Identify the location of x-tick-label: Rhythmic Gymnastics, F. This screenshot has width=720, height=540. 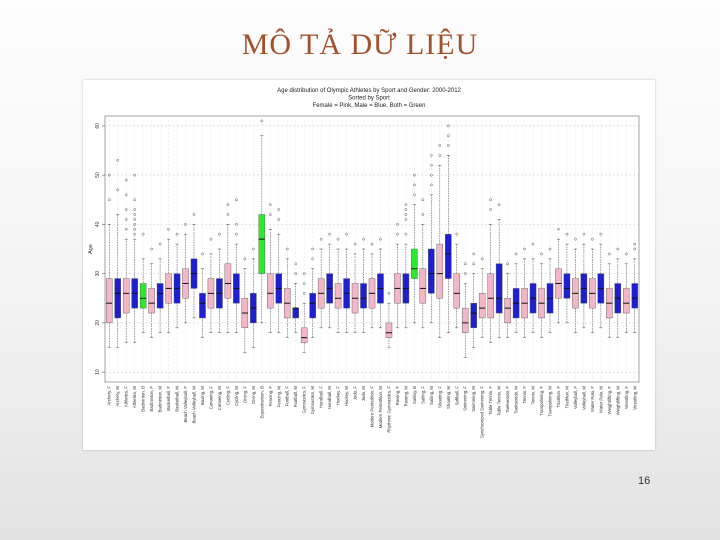
(388, 409).